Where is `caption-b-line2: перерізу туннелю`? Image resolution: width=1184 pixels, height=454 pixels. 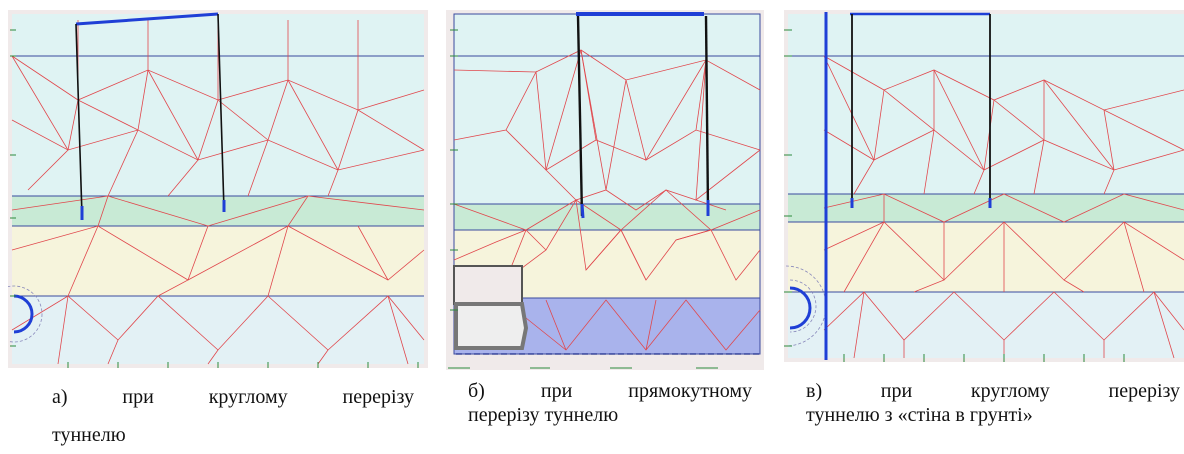
caption-b-line2: перерізу туннелю is located at coordinates (543, 415).